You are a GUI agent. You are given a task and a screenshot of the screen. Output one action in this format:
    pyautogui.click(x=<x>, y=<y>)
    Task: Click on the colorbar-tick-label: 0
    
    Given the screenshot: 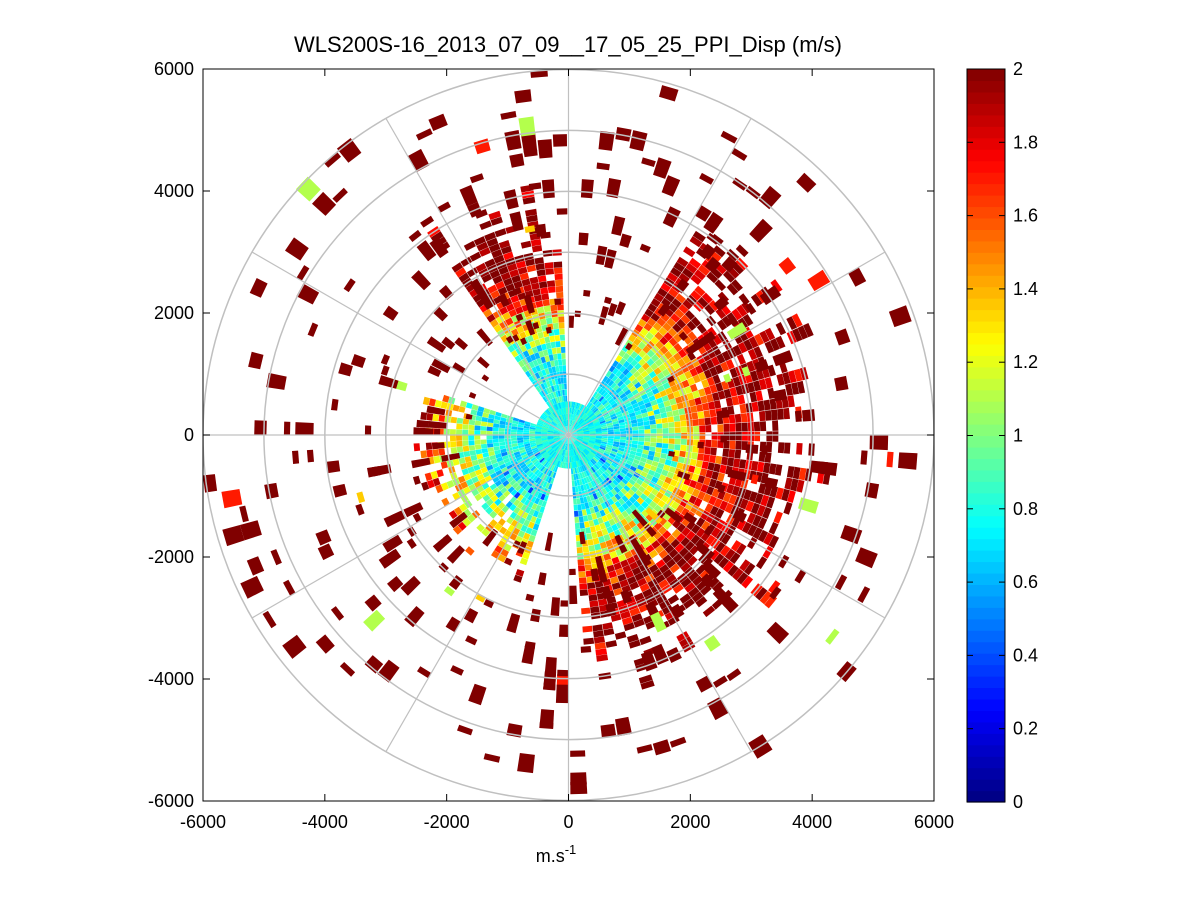 What is the action you would take?
    pyautogui.click(x=1018, y=802)
    